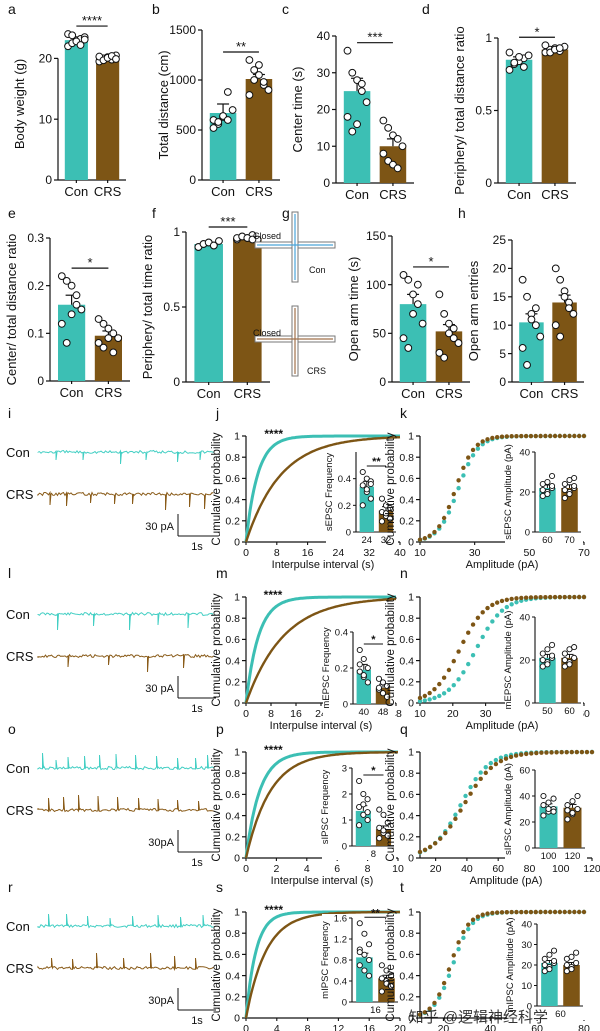  What do you see at coordinates (344, 479) in the screenshot?
I see `inset-y-tick-label: 0.4` at bounding box center [344, 479].